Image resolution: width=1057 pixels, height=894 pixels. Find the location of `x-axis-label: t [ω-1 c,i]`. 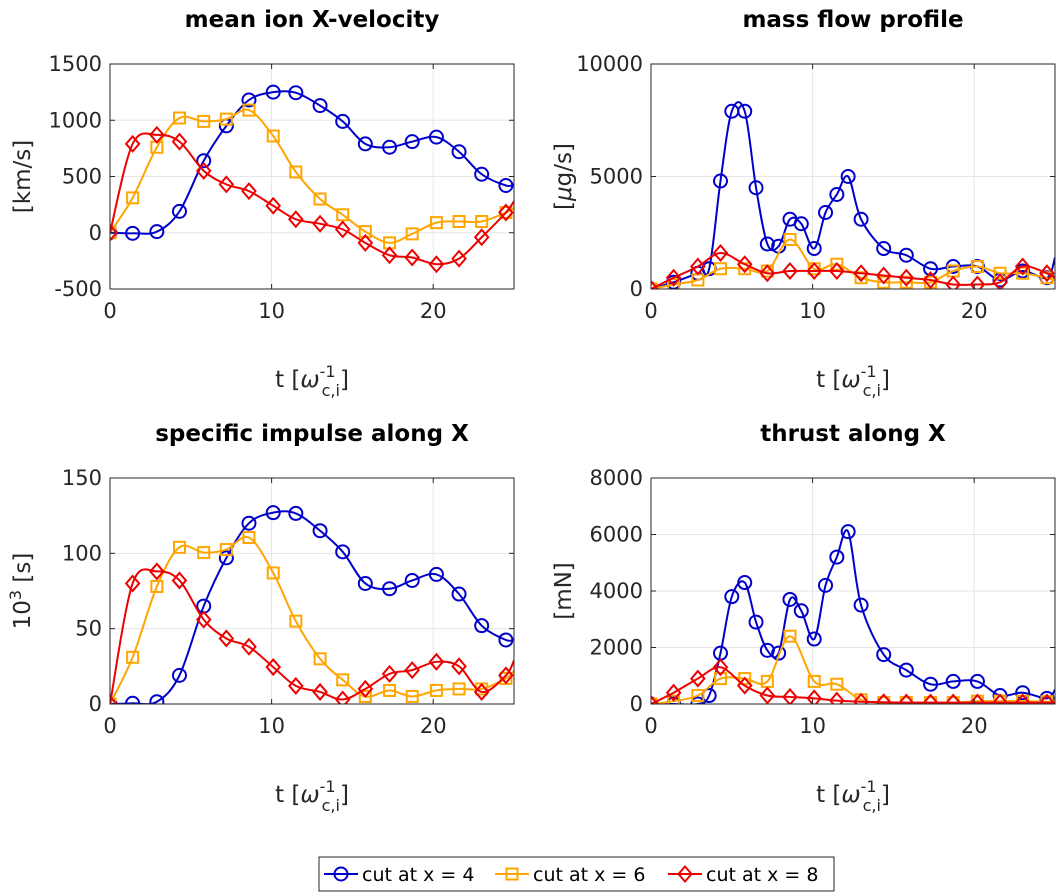

x-axis-label: t [ω-1 c,i] is located at coordinates (312, 796).